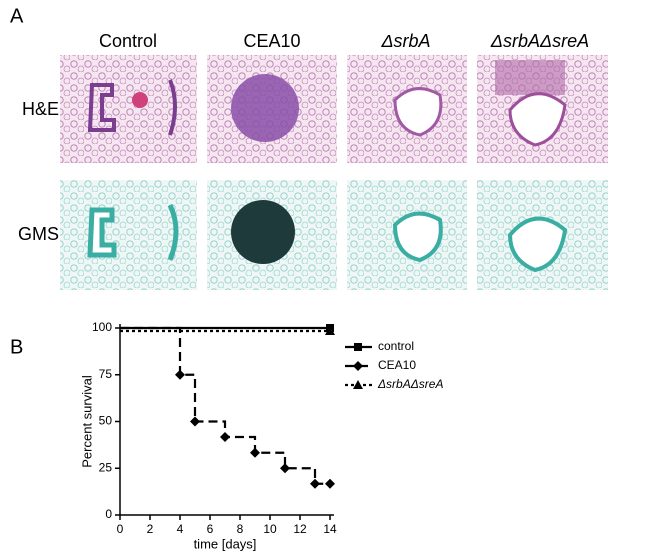  What do you see at coordinates (106, 467) in the screenshot?
I see `y-tick-label: 25` at bounding box center [106, 467].